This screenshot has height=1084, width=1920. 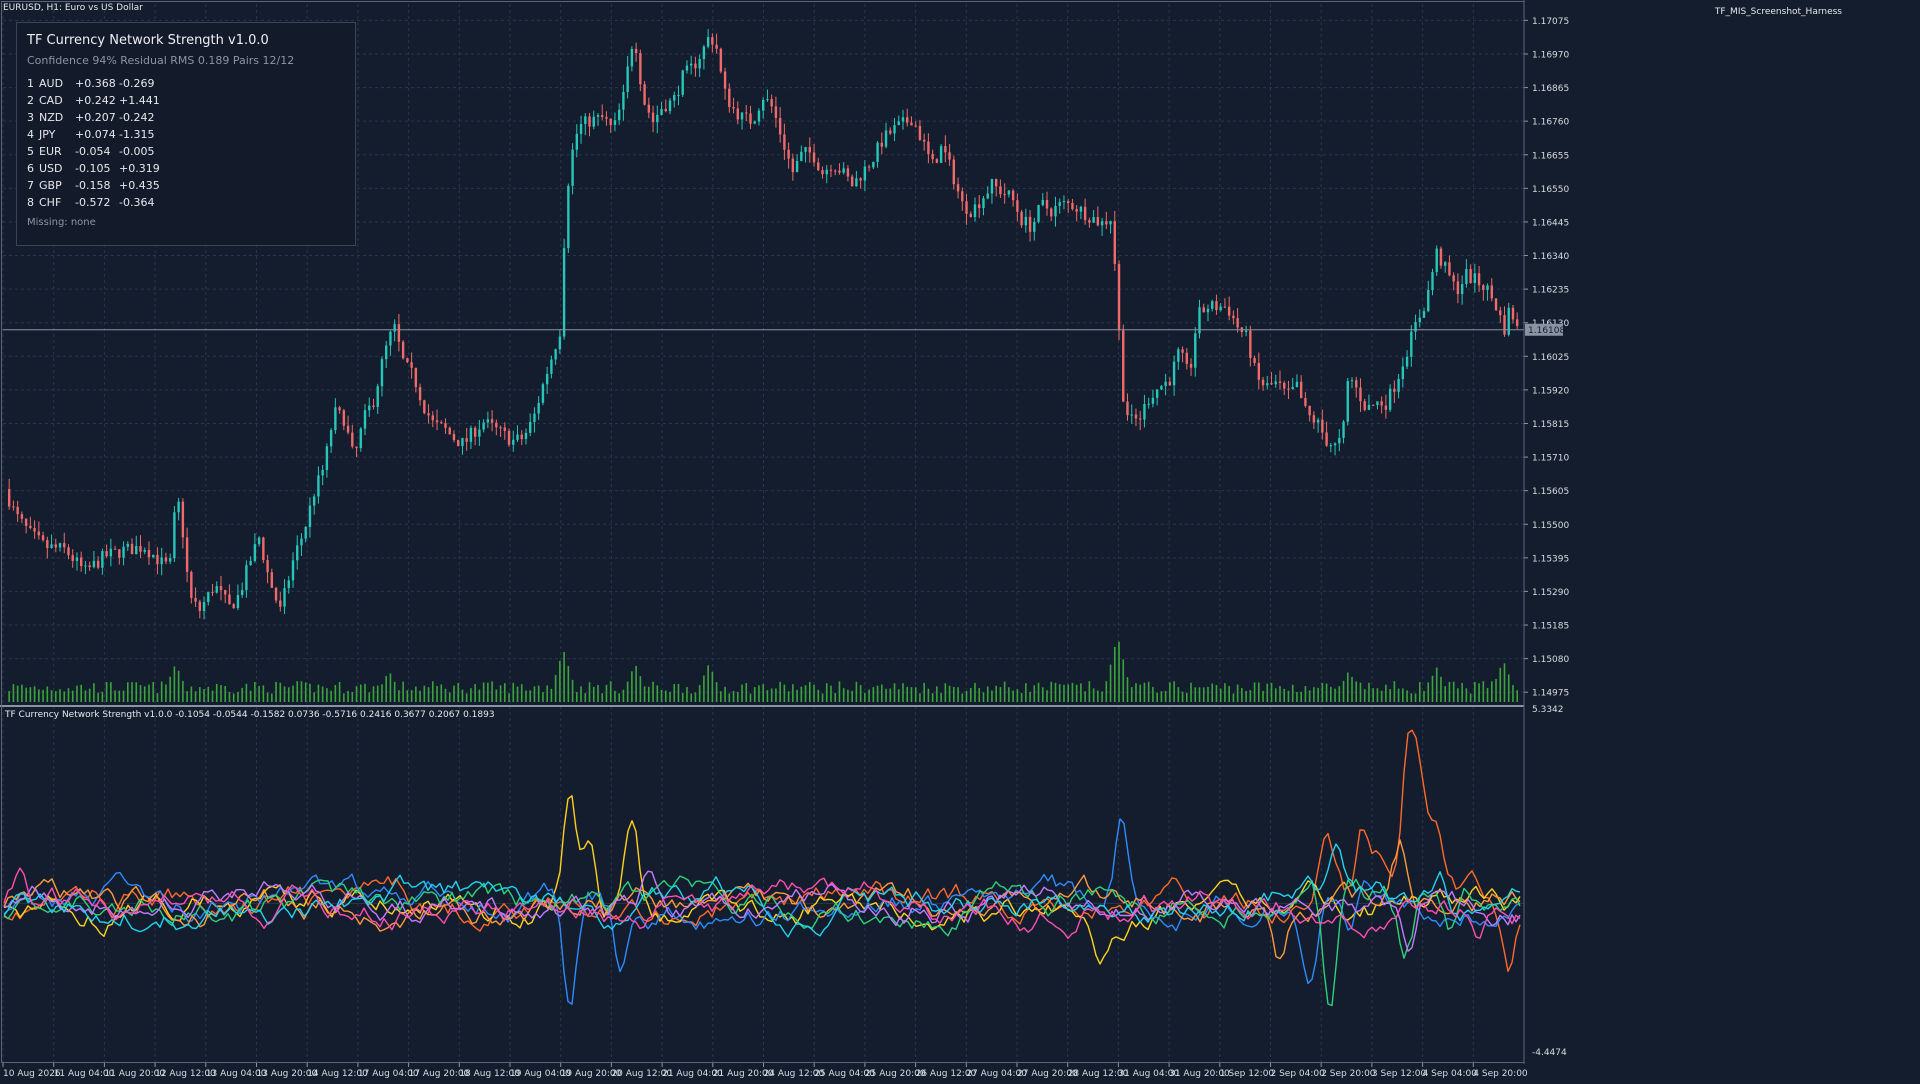 What do you see at coordinates (1500, 1074) in the screenshot?
I see `time-tick-label: 4 Sep 20:00` at bounding box center [1500, 1074].